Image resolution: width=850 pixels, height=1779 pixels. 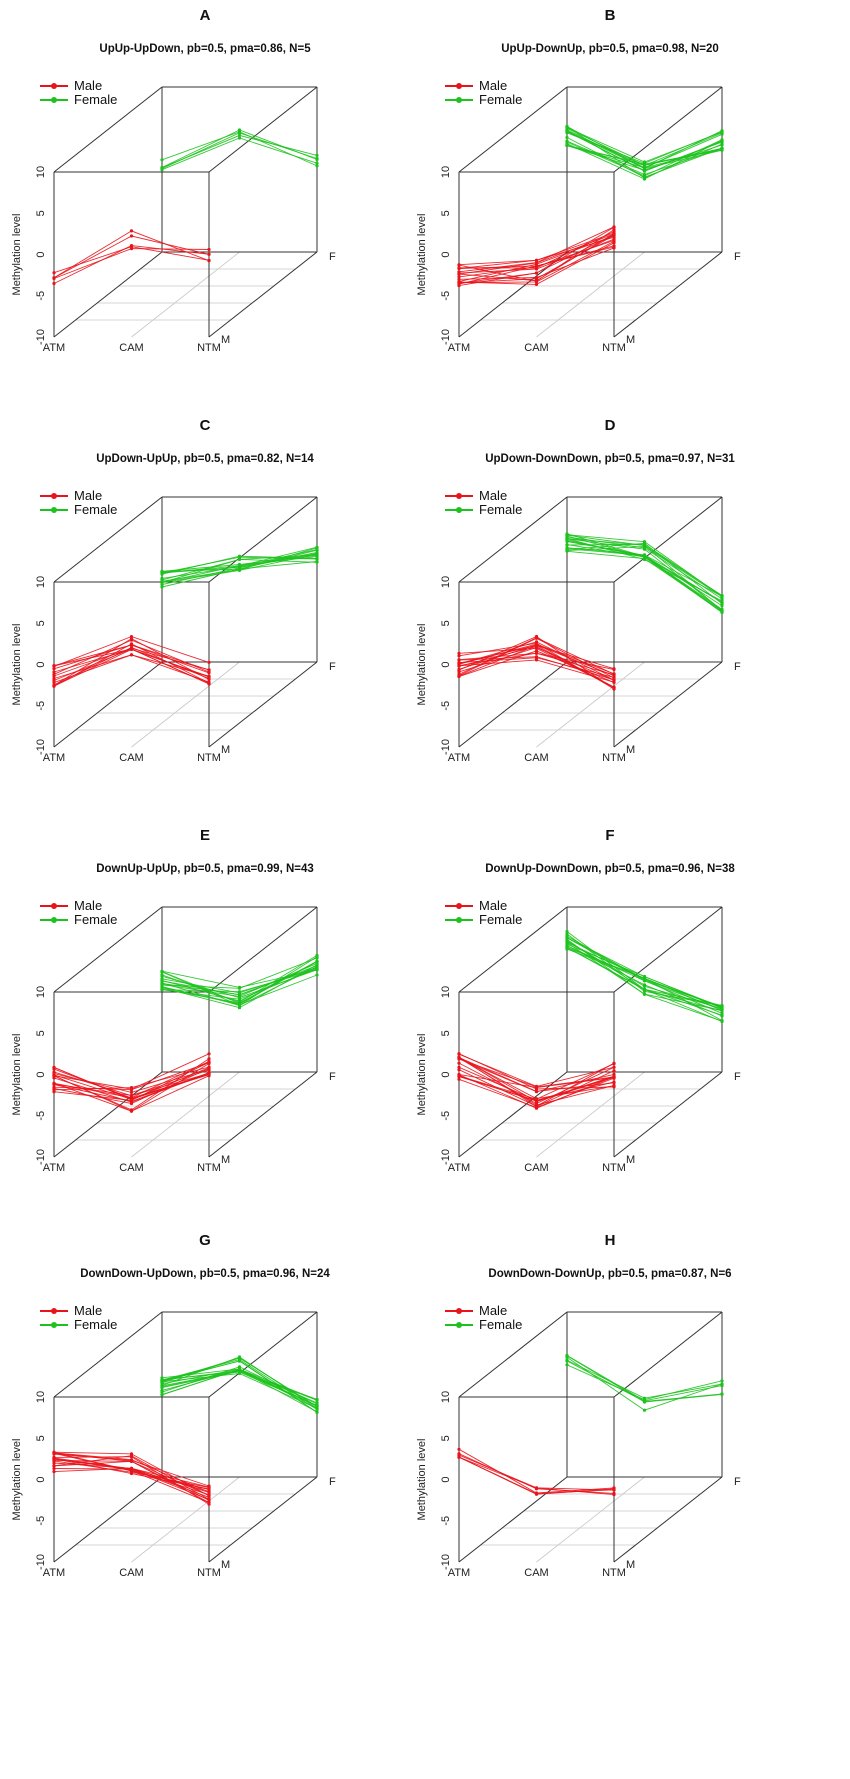 What do you see at coordinates (41, 172) in the screenshot?
I see `y-tick-group: 10` at bounding box center [41, 172].